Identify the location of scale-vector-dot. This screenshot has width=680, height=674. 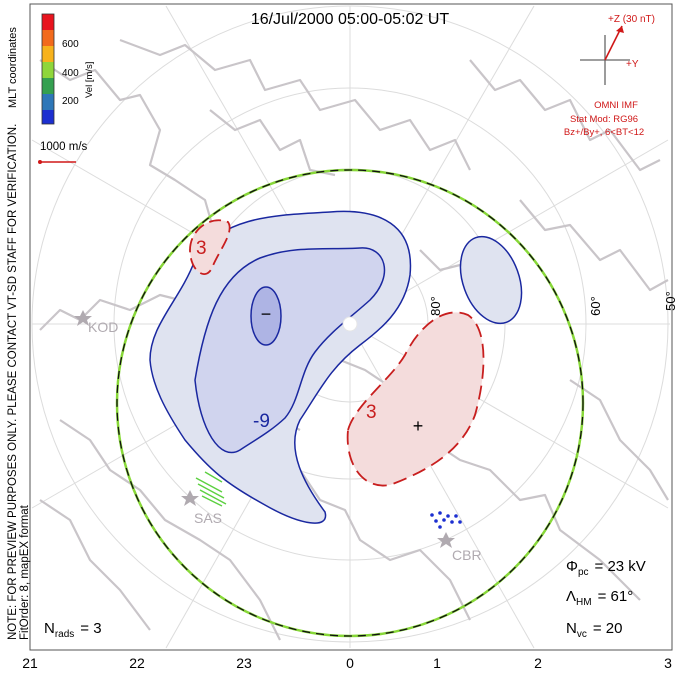
(40, 162).